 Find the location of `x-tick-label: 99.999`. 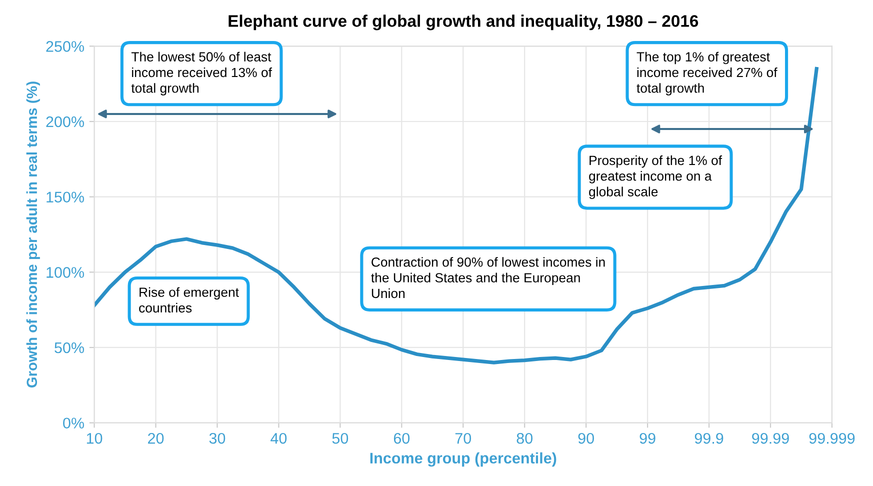

x-tick-label: 99.999 is located at coordinates (832, 438).